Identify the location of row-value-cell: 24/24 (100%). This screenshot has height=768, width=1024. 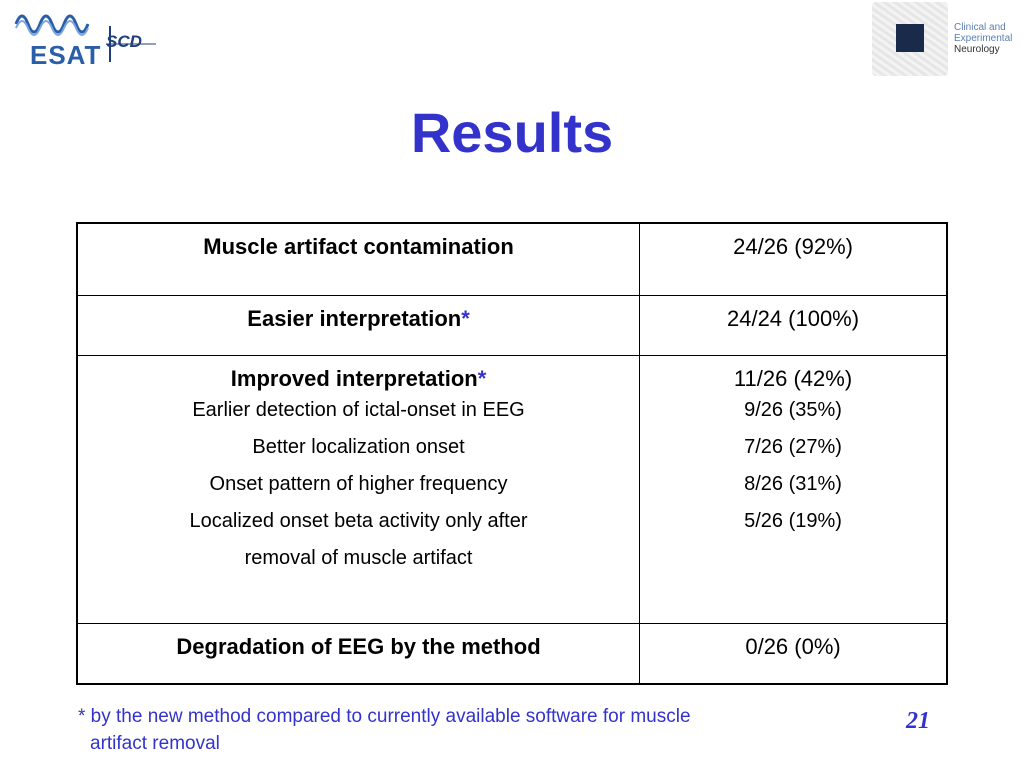
(793, 325).